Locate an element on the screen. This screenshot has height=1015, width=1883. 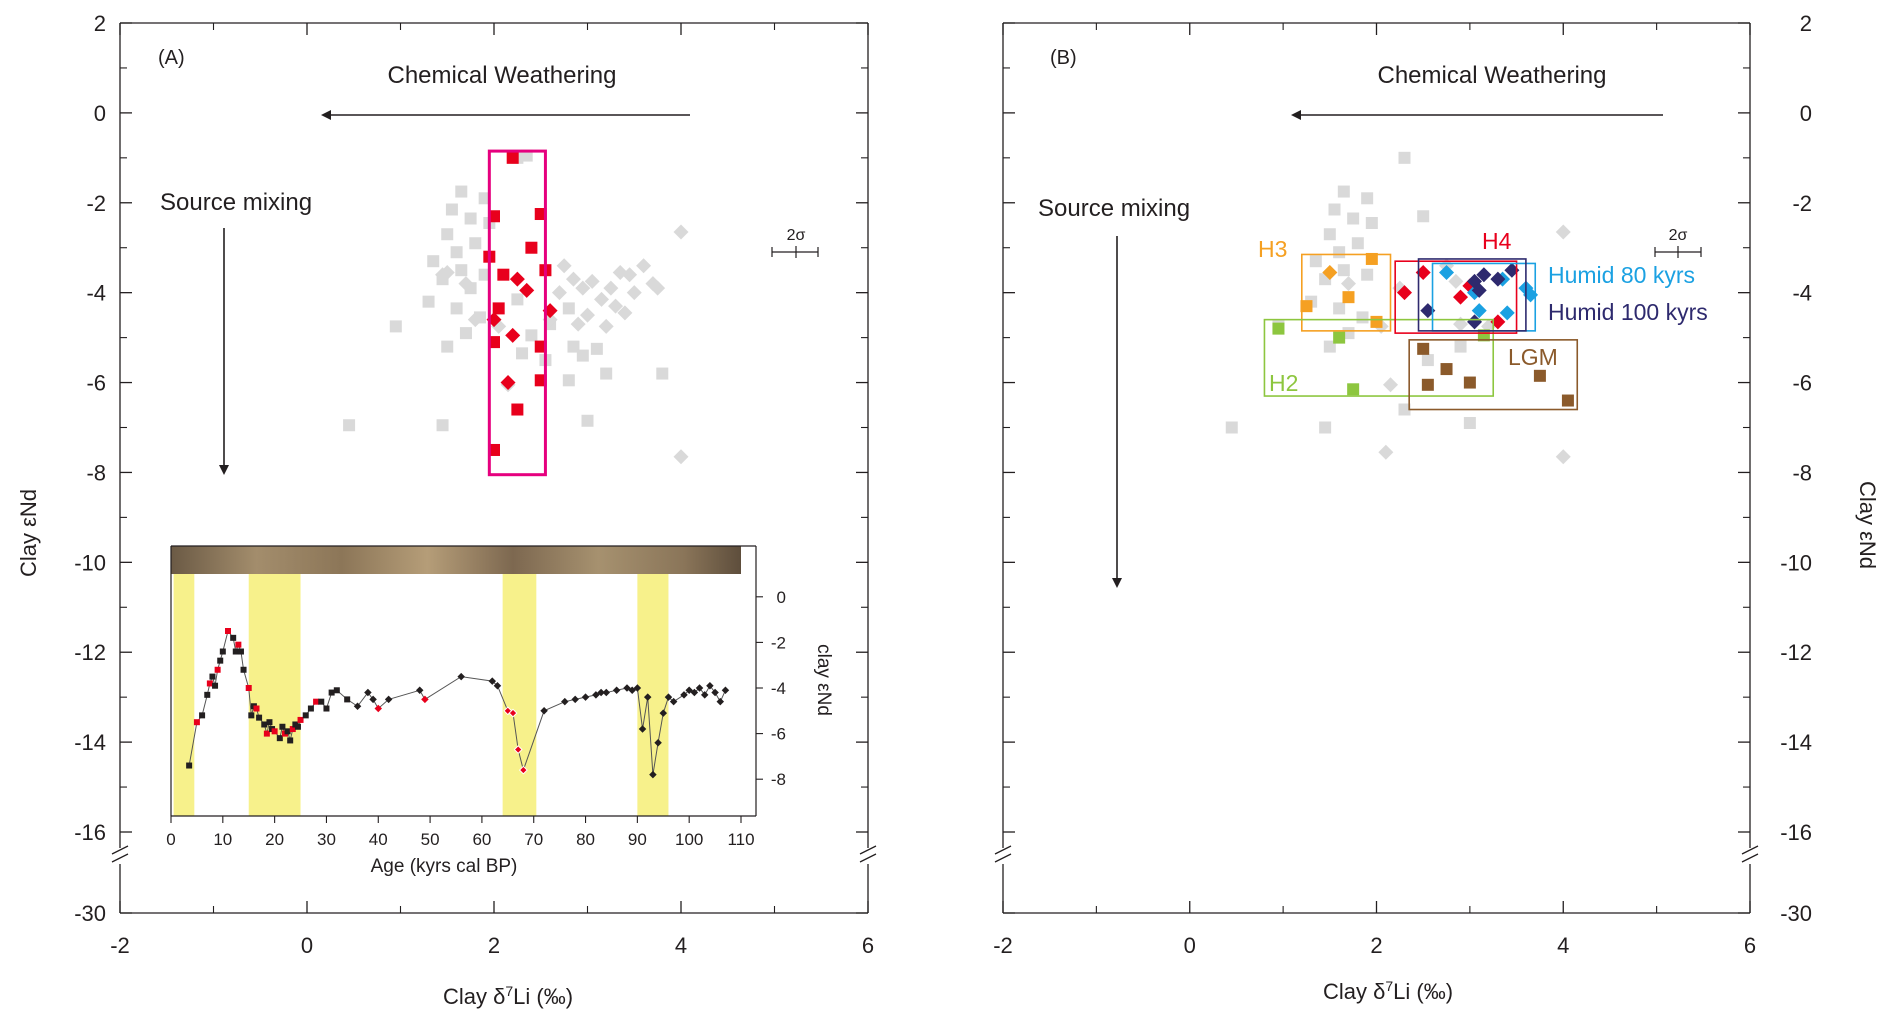
inset-x-tick-label: 40 is located at coordinates (378, 839).